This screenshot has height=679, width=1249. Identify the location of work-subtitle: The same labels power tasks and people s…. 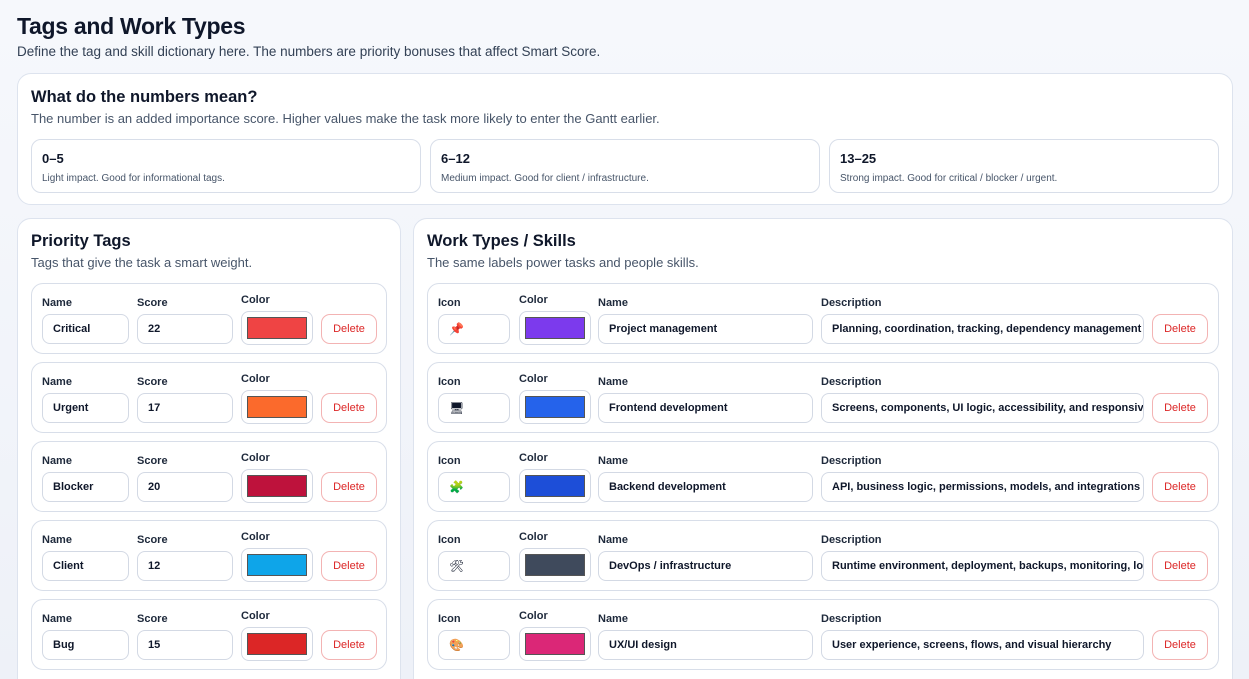
(563, 262).